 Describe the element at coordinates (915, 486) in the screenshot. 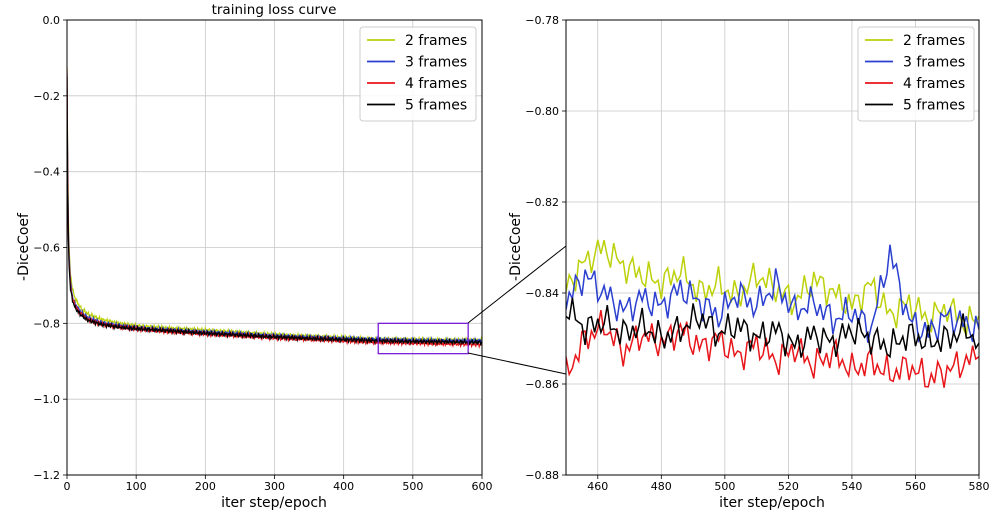

I see `x-tick-label: 560` at that location.